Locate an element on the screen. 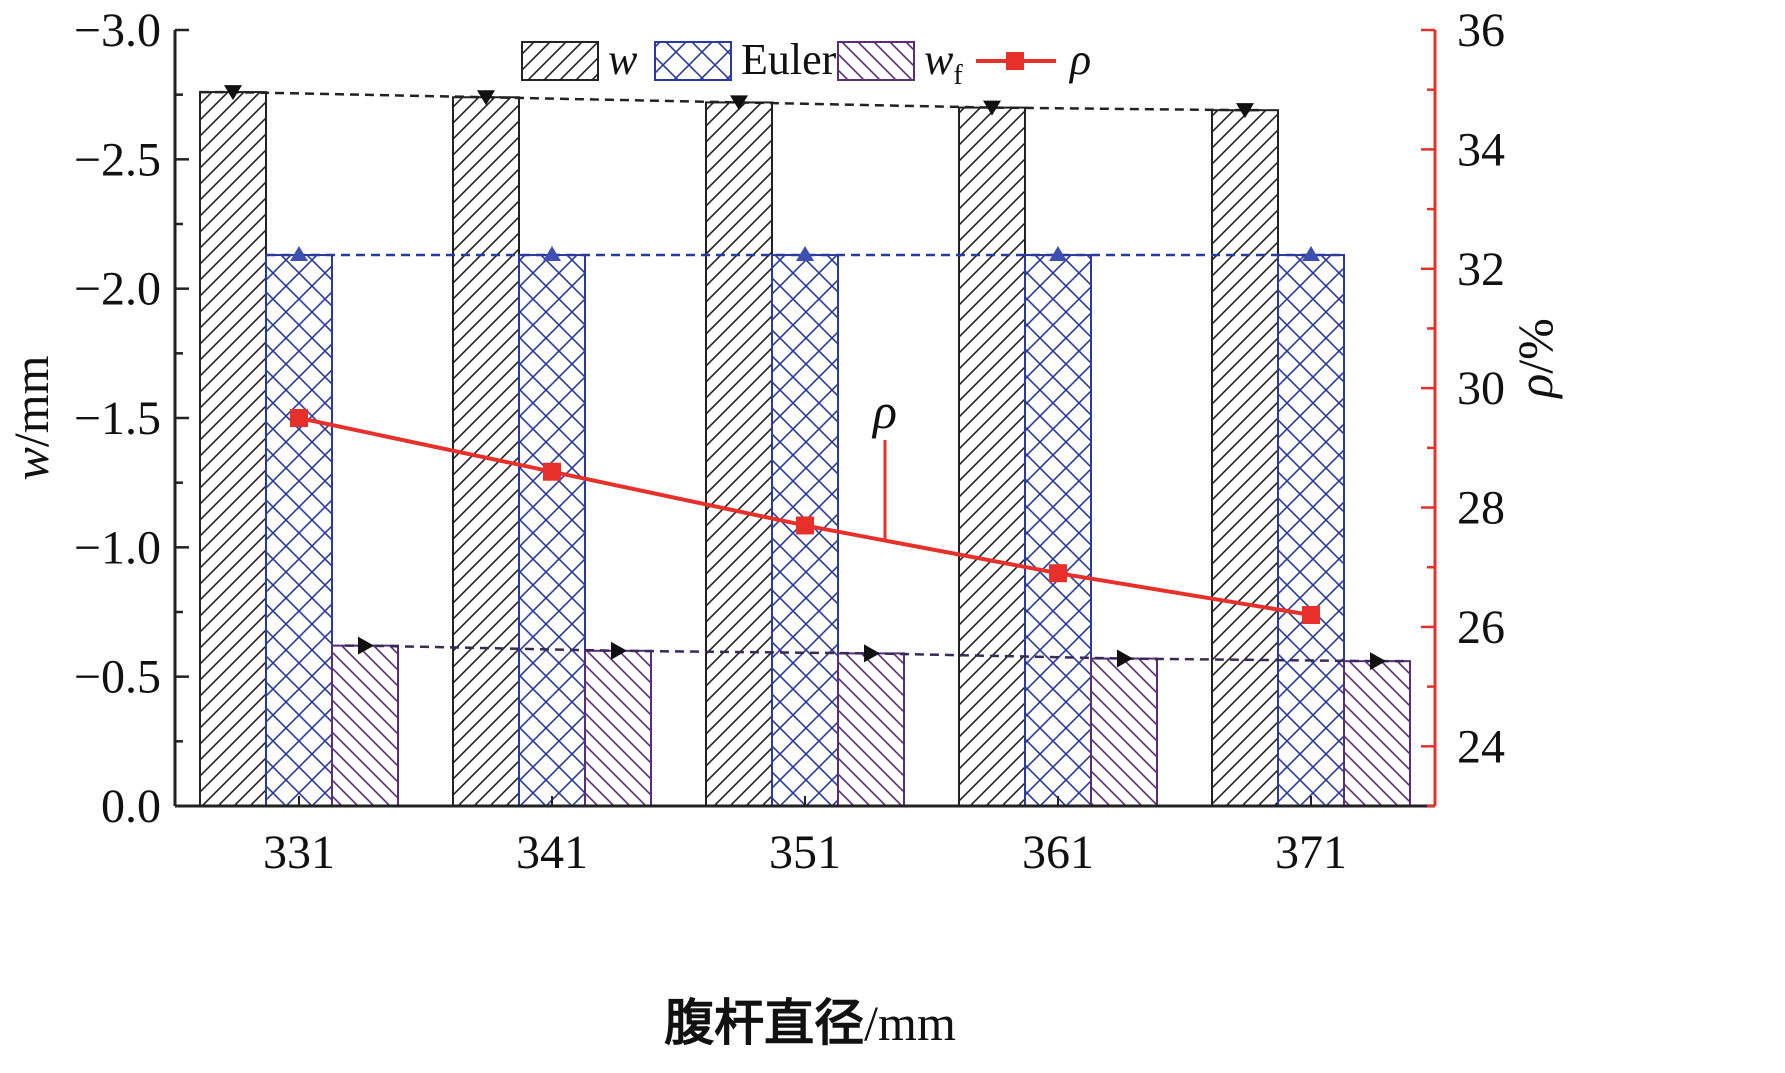  bottom-tick-label: 371 is located at coordinates (1311, 852).